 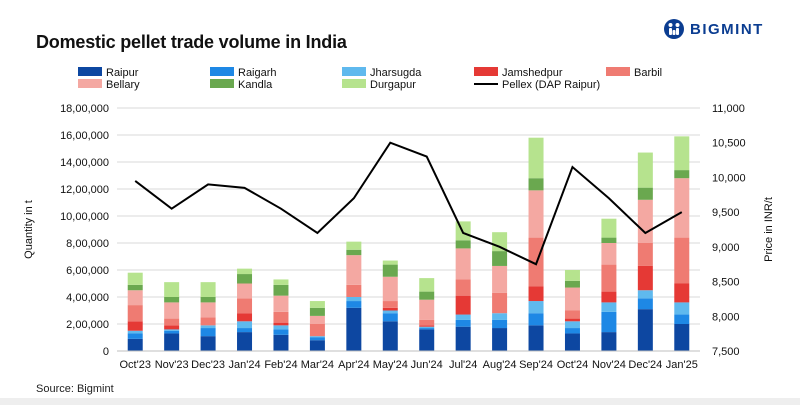 I want to click on y2-axis-title: Price in INR/t, so click(x=769, y=229).